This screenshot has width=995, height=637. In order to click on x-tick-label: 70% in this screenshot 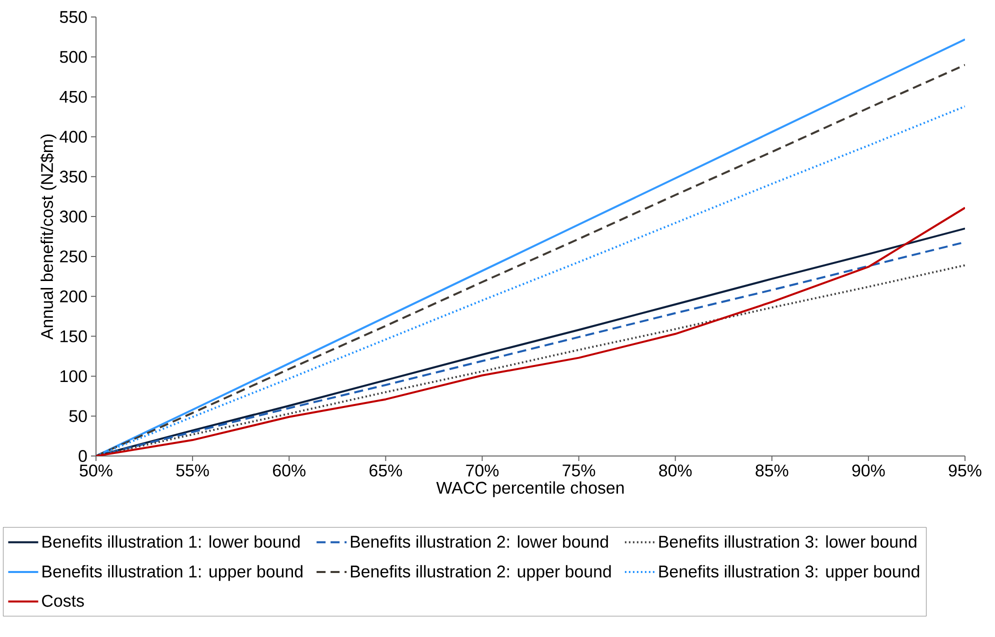, I will do `click(482, 470)`.